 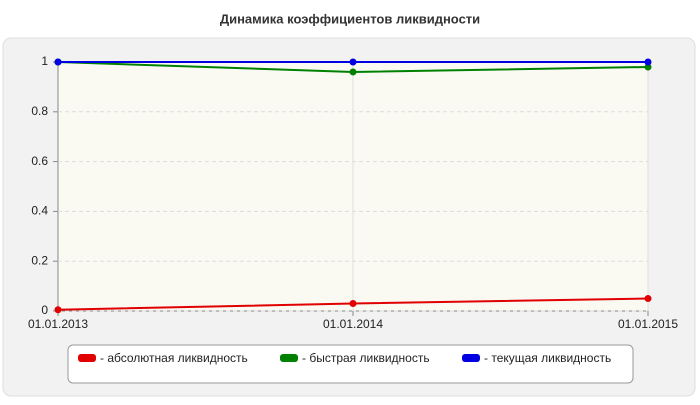 I want to click on legend-label: - быстрая ликвидность, so click(x=366, y=358).